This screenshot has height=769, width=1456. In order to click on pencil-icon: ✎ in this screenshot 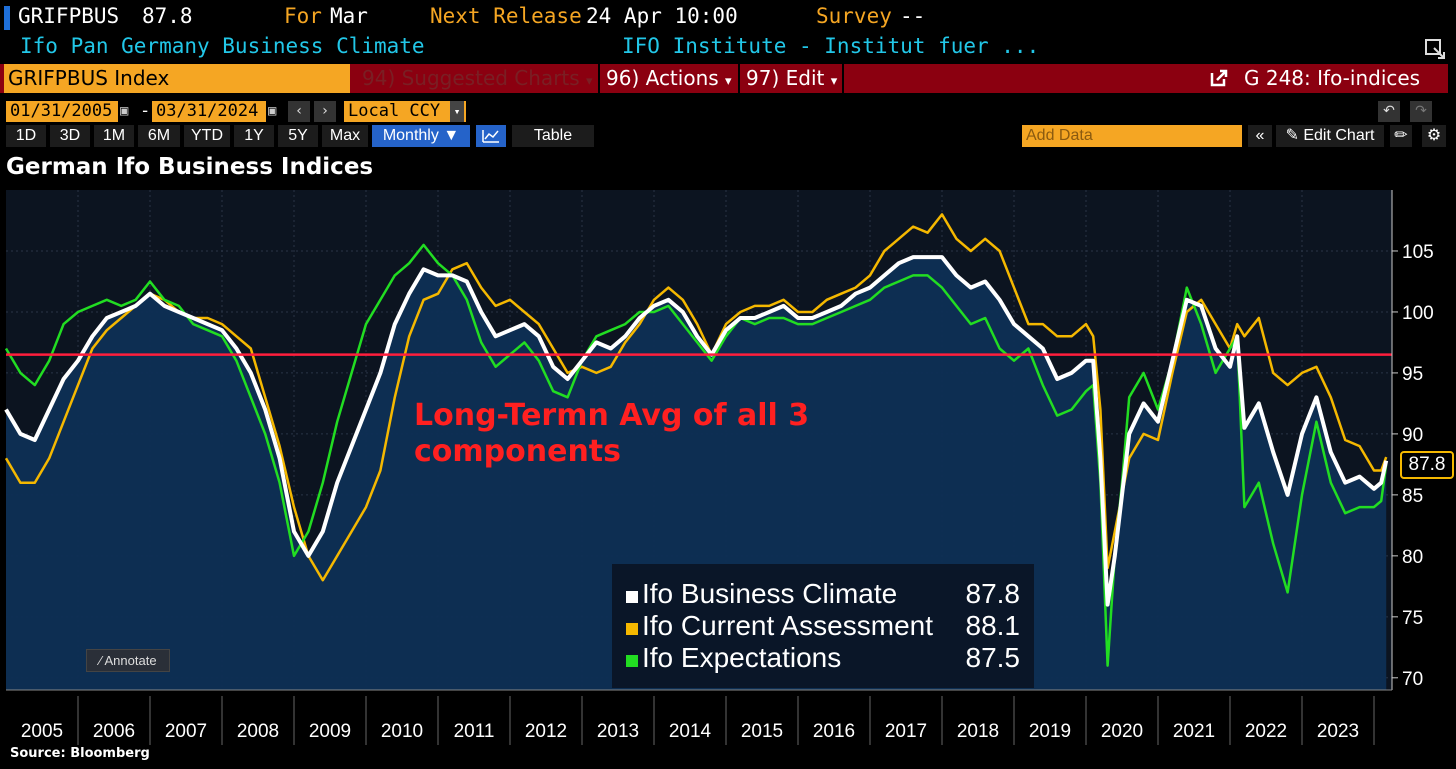, I will do `click(1292, 135)`.